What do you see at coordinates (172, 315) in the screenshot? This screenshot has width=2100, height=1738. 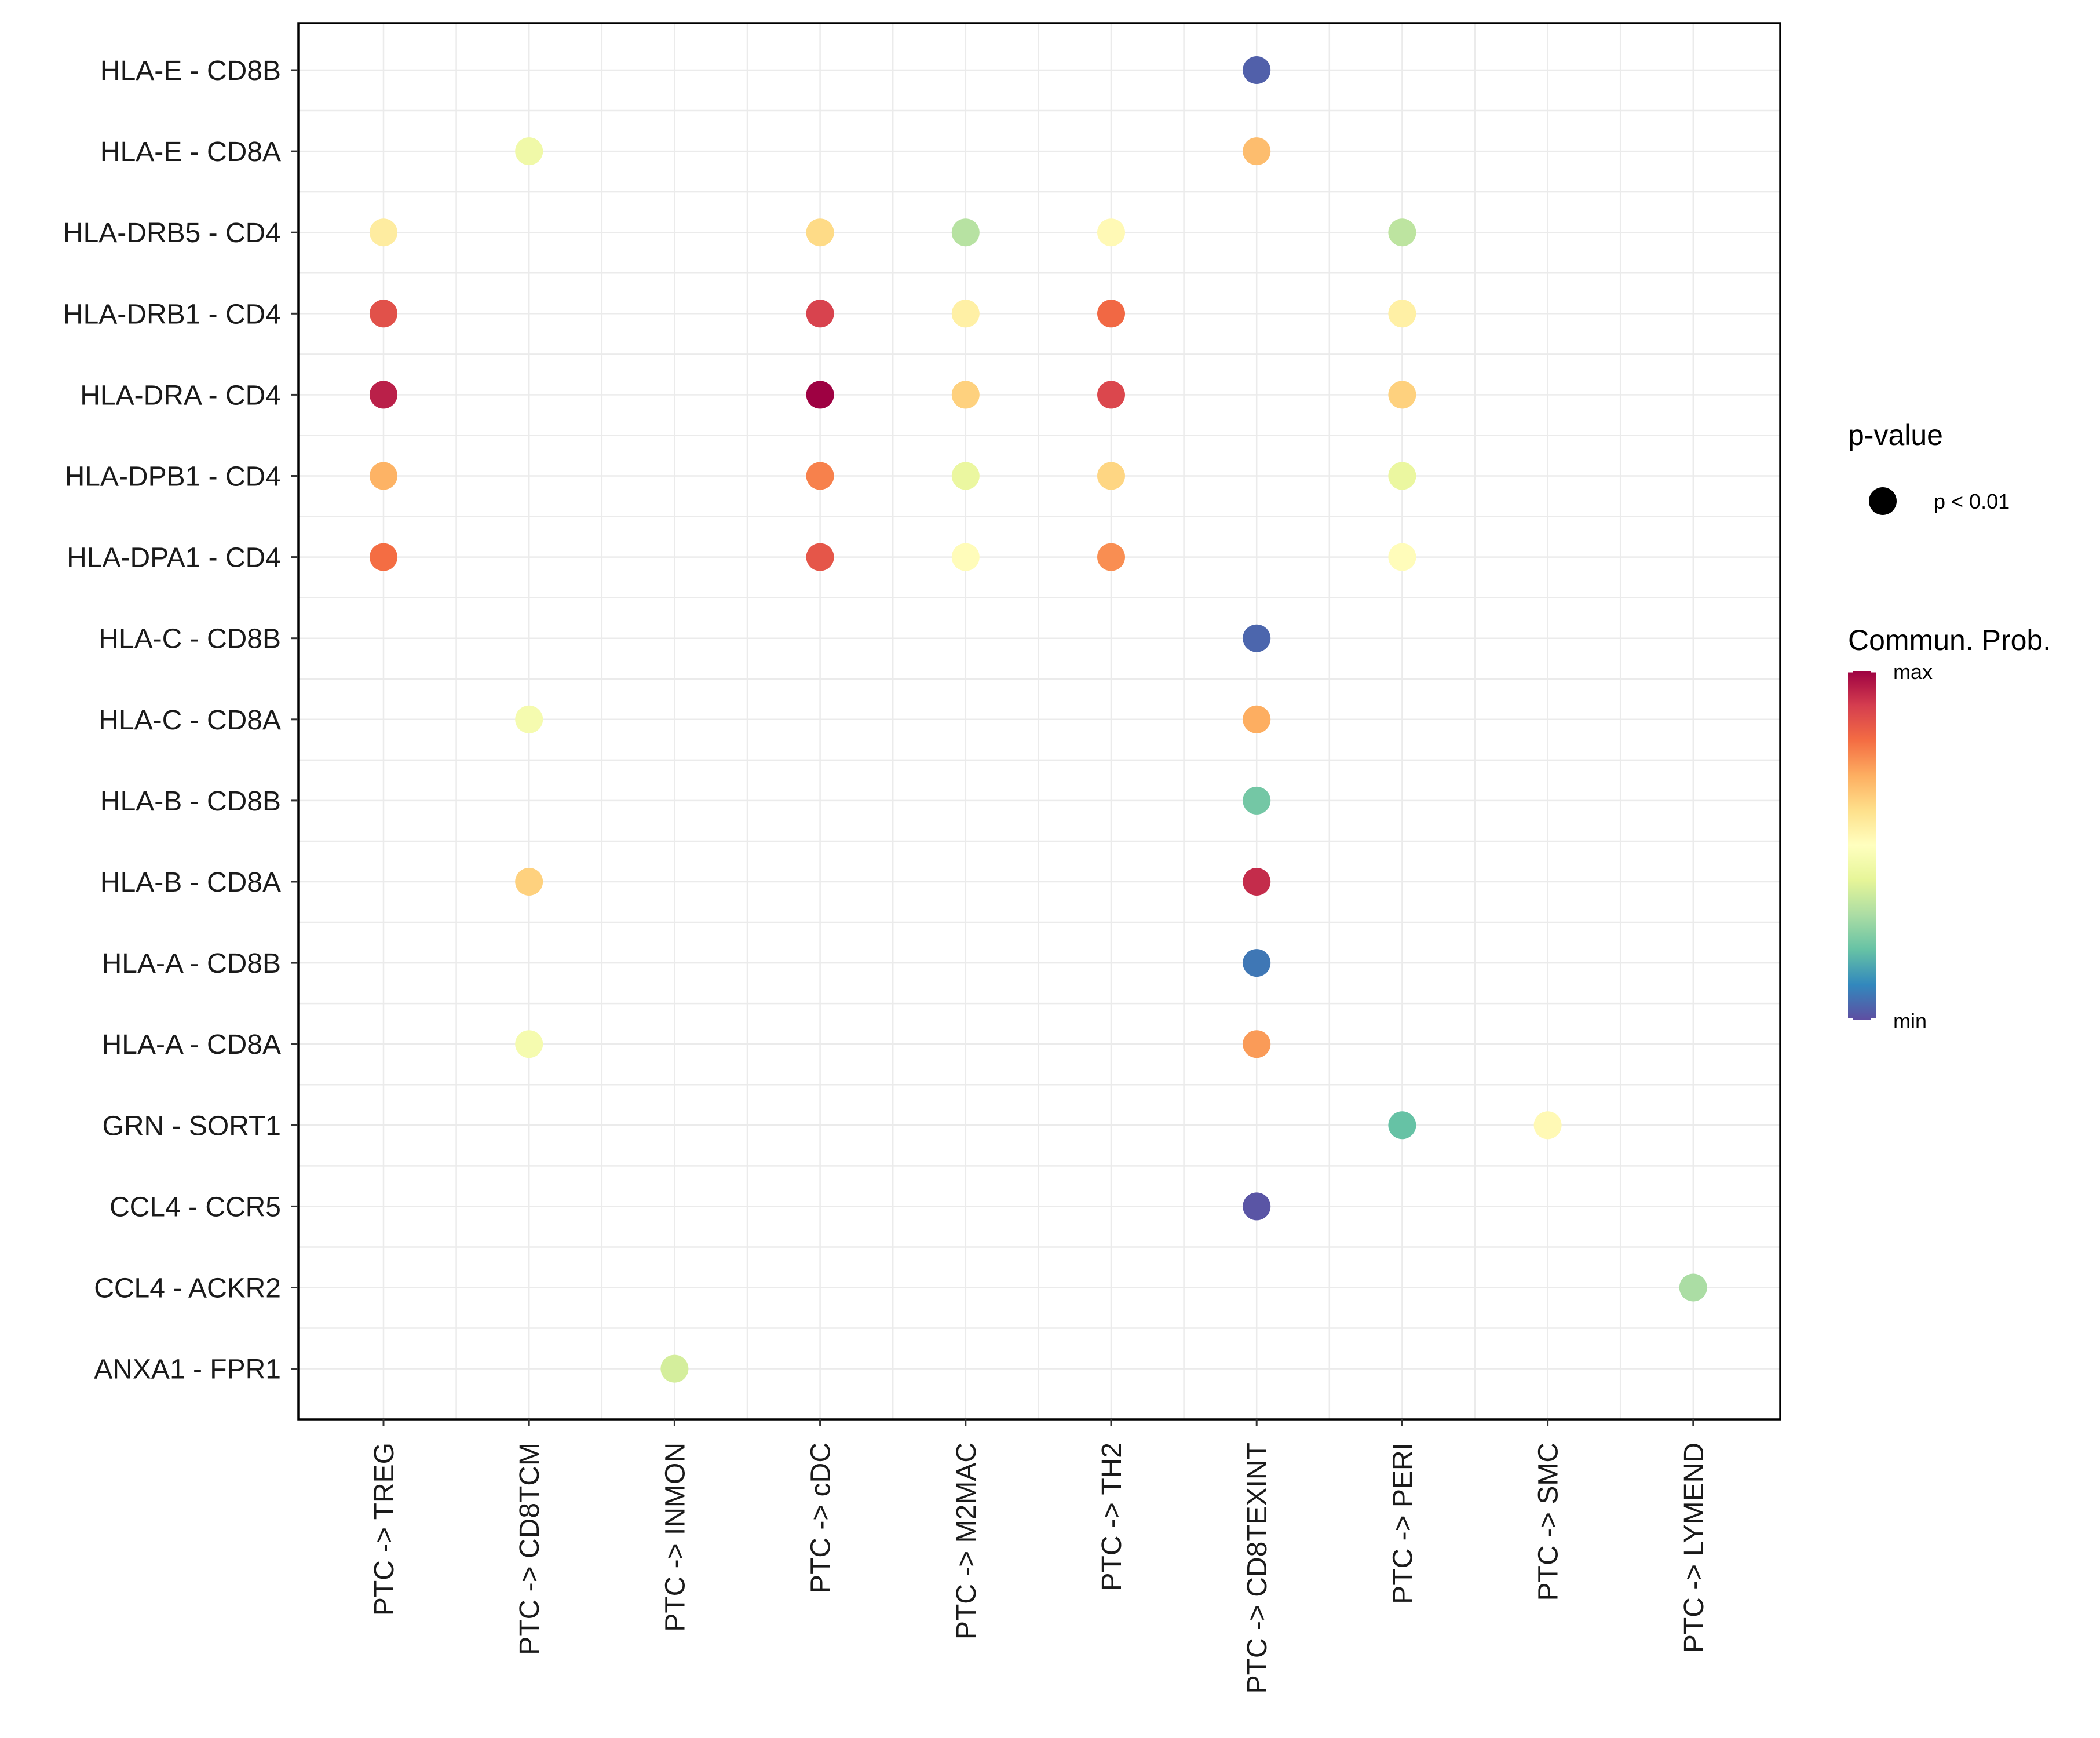 I see `y-tick-label: HLA-DRB1 - CD4` at bounding box center [172, 315].